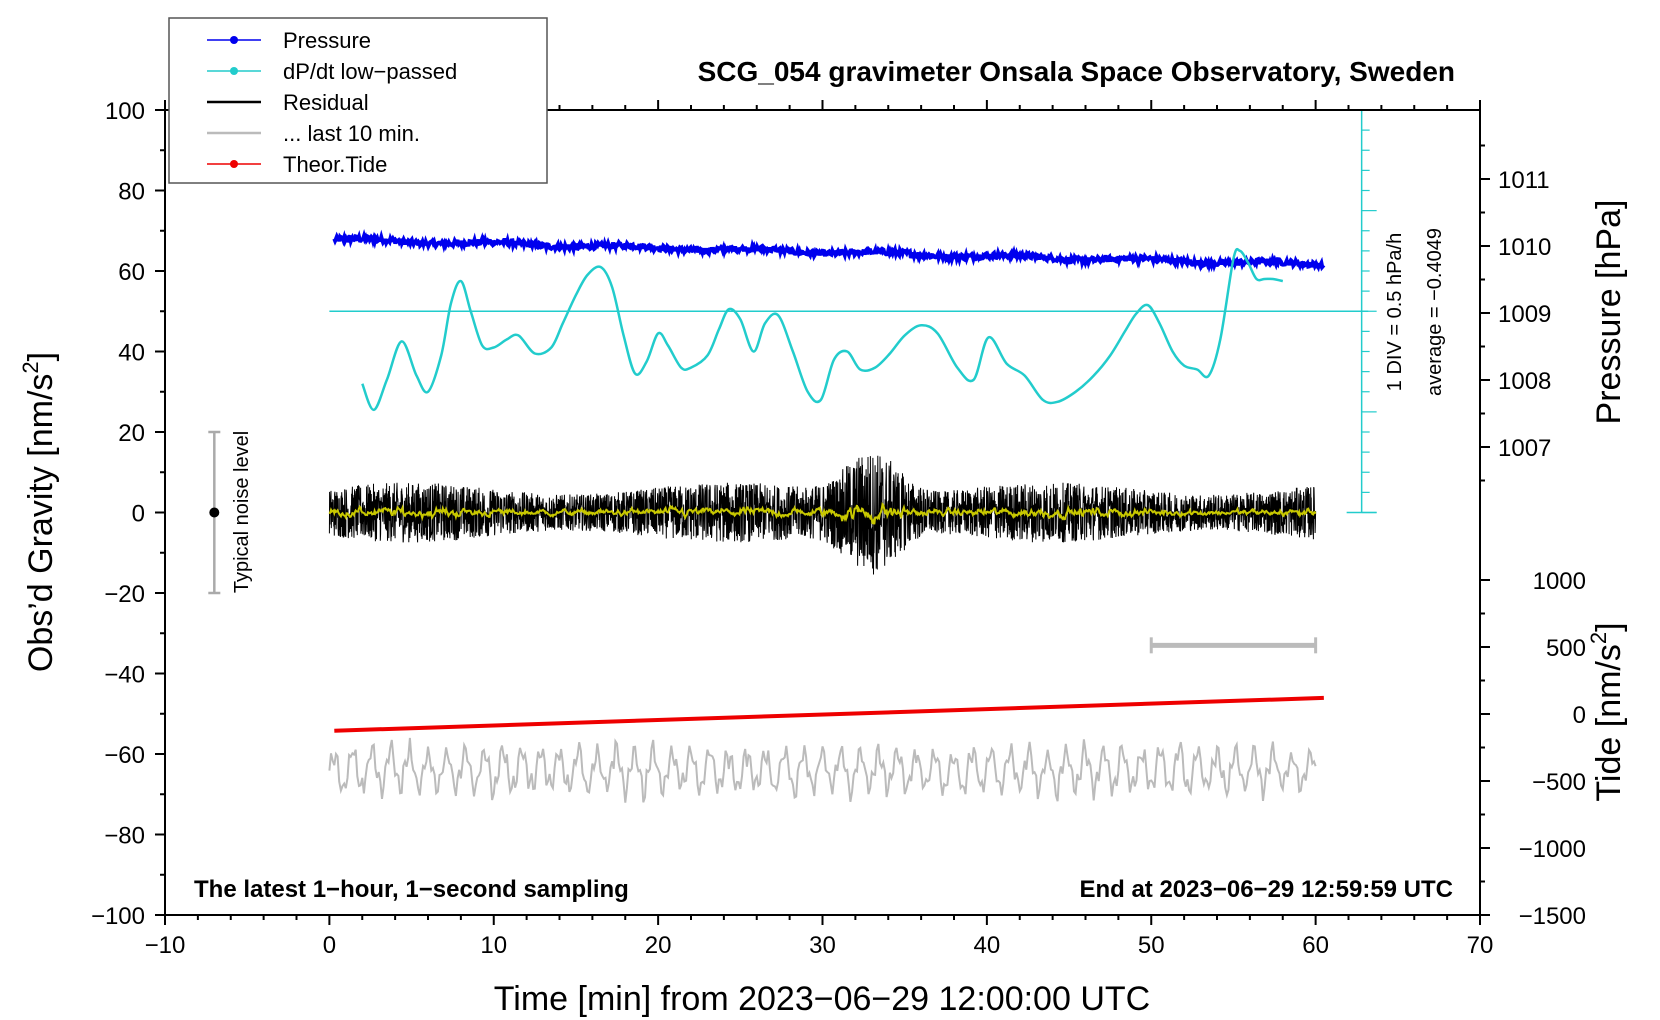  Describe the element at coordinates (1524, 448) in the screenshot. I see `pressure-tick-label: 1007` at that location.